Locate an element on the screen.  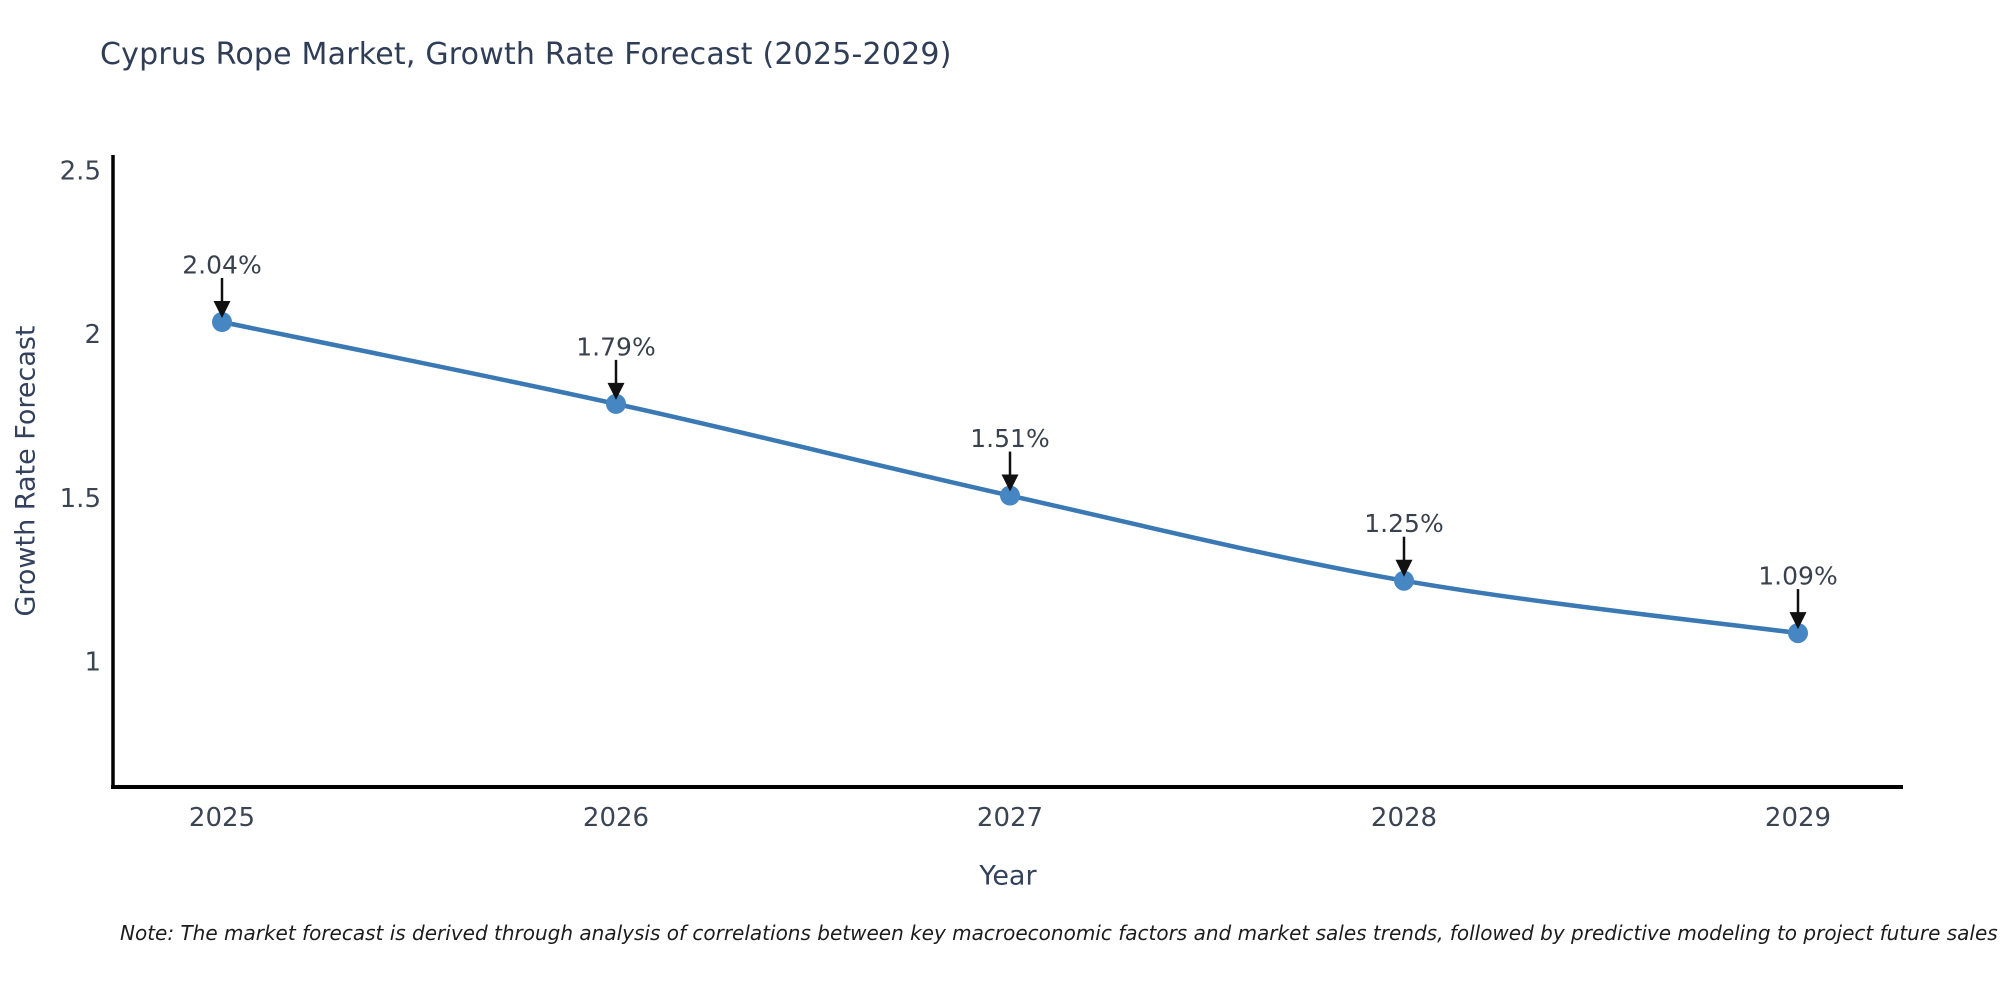
y-tick-label: 2 is located at coordinates (92, 335).